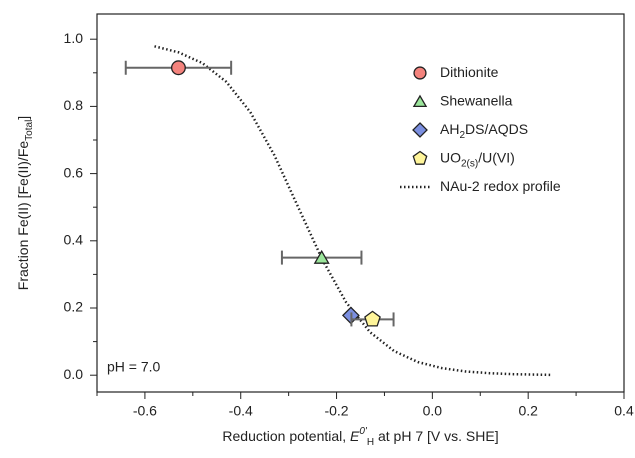 The width and height of the screenshot is (635, 458). What do you see at coordinates (74, 374) in the screenshot?
I see `y-tick-label: 0.0` at bounding box center [74, 374].